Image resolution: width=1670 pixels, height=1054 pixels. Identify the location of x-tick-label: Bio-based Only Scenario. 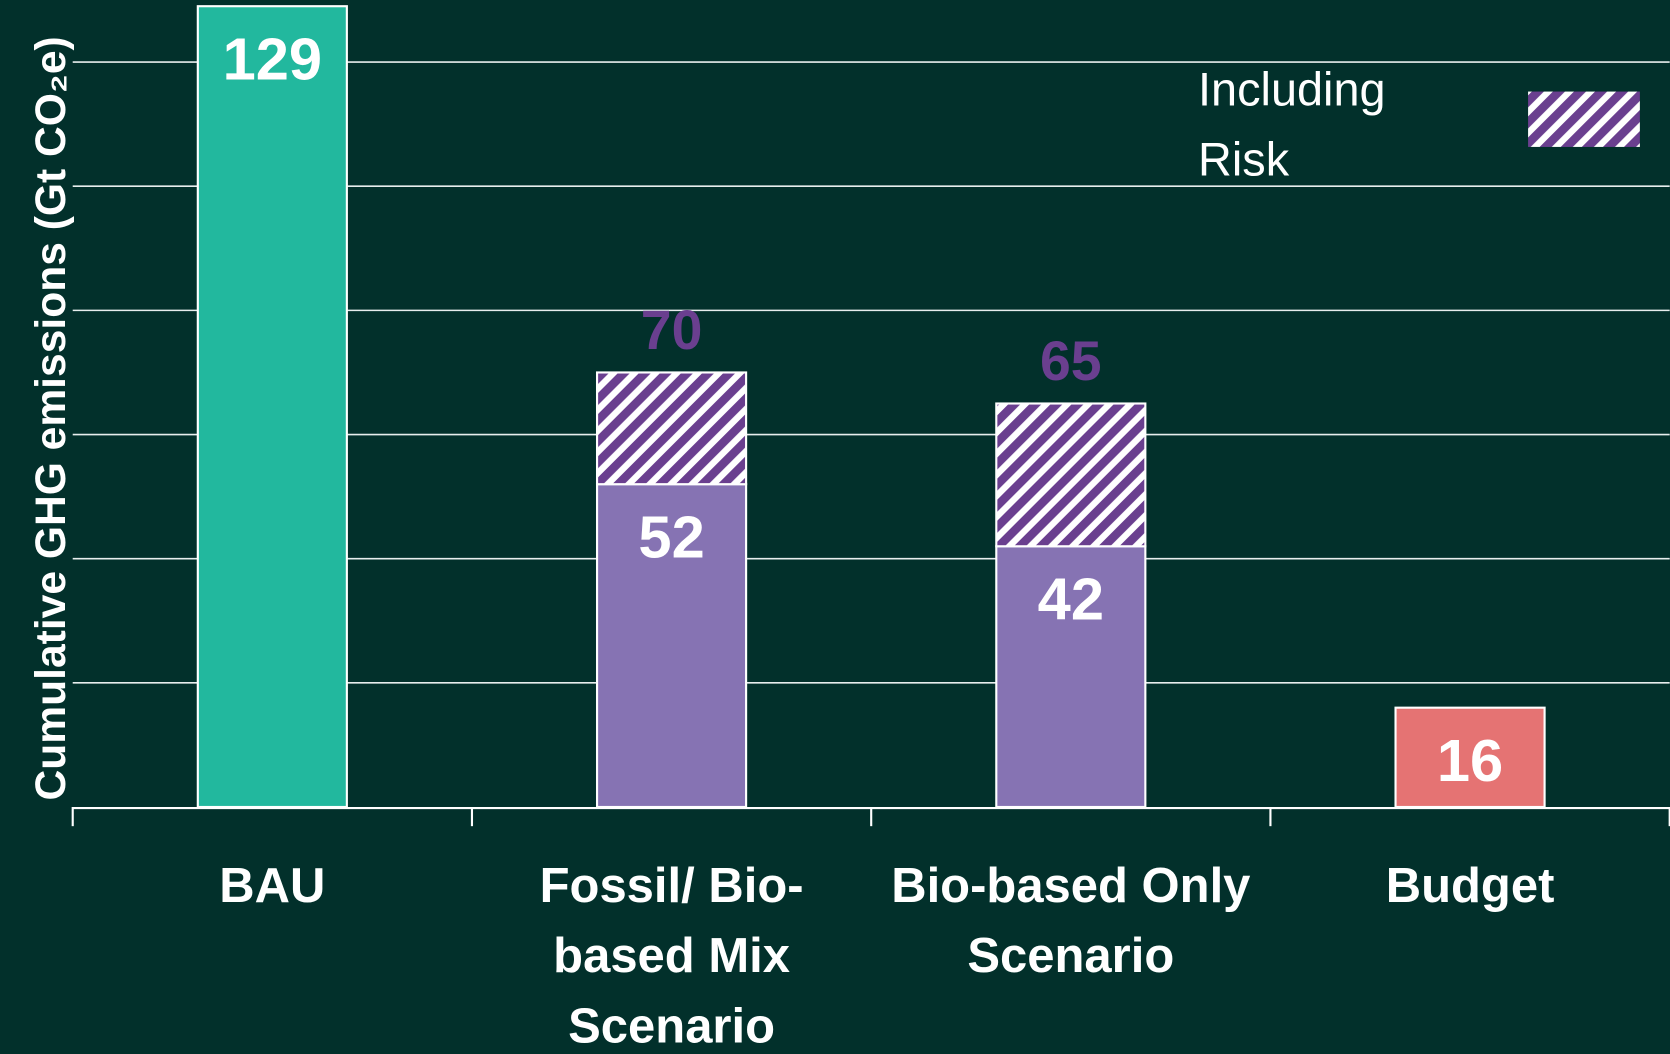
(1071, 920).